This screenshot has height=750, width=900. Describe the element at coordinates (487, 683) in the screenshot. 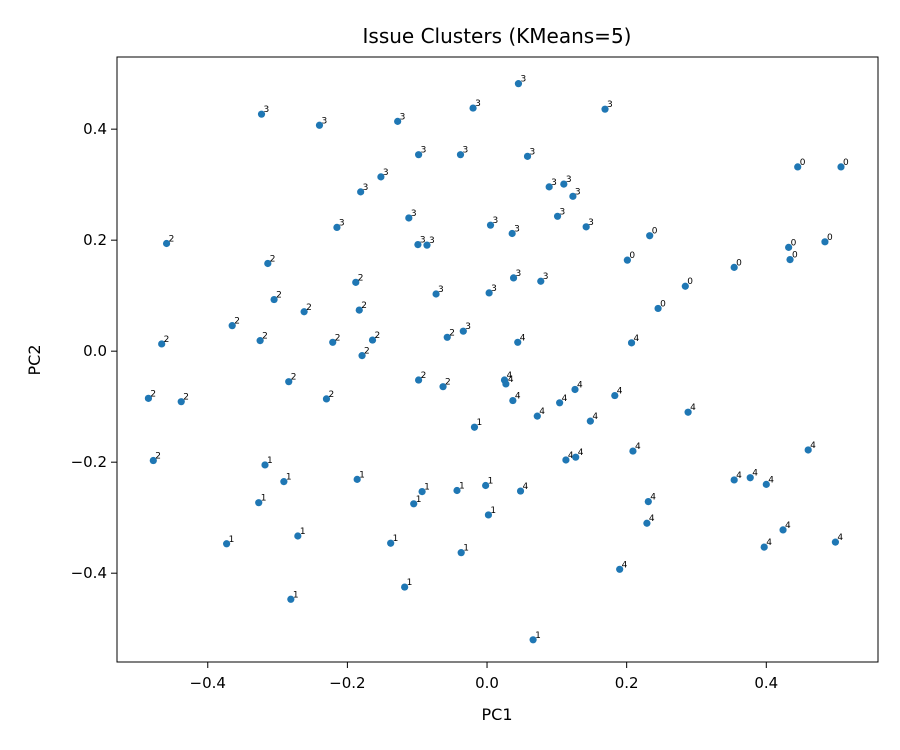

I see `x-tick-label: 0.0` at that location.